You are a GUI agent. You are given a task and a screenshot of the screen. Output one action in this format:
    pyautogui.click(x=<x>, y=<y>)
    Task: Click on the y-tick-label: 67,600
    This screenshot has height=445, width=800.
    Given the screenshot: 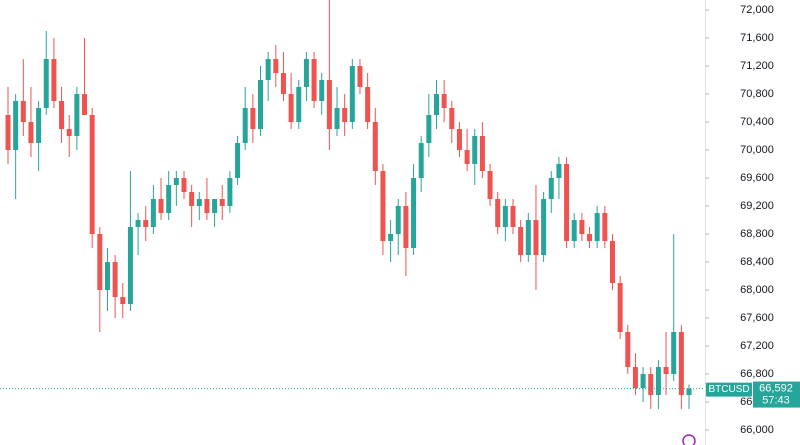 What is the action you would take?
    pyautogui.click(x=757, y=318)
    